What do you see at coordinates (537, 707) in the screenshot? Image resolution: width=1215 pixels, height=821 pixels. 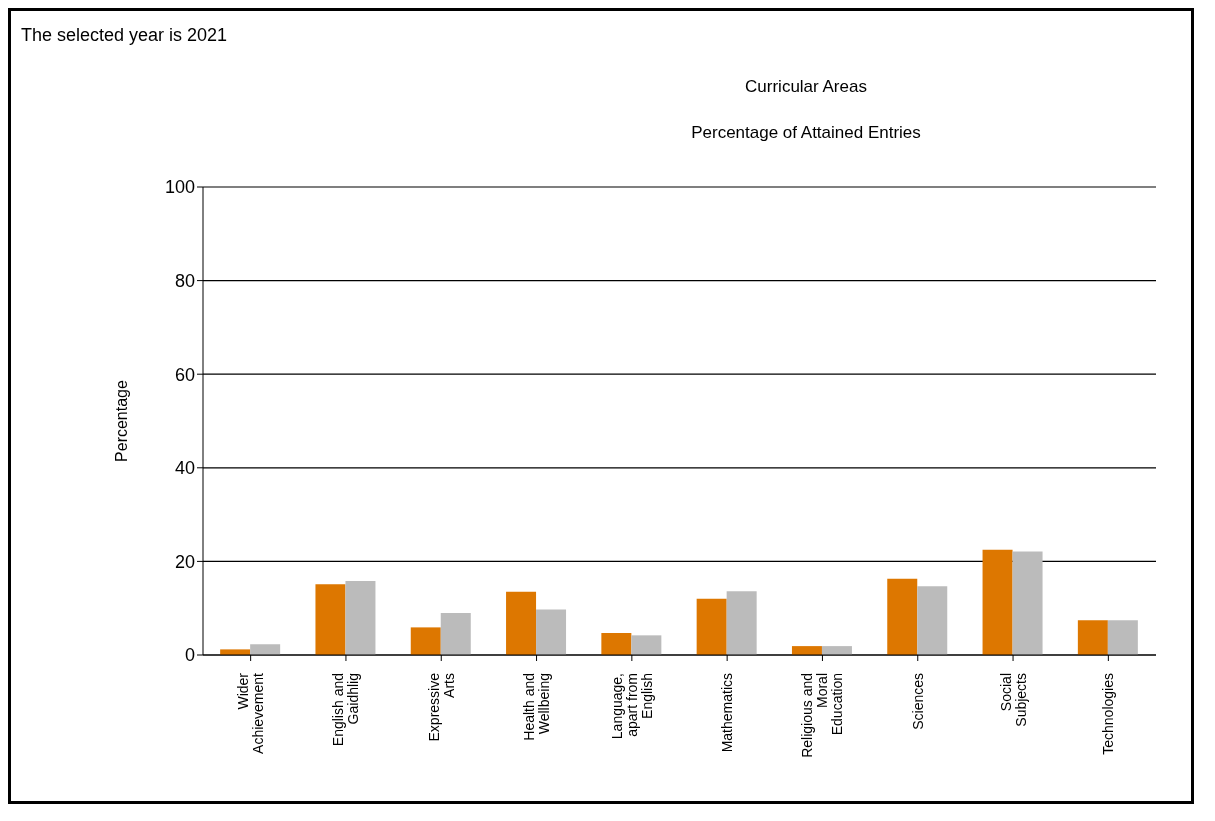 I see `x-tick-label: Health and Wellbeing` at bounding box center [537, 707].